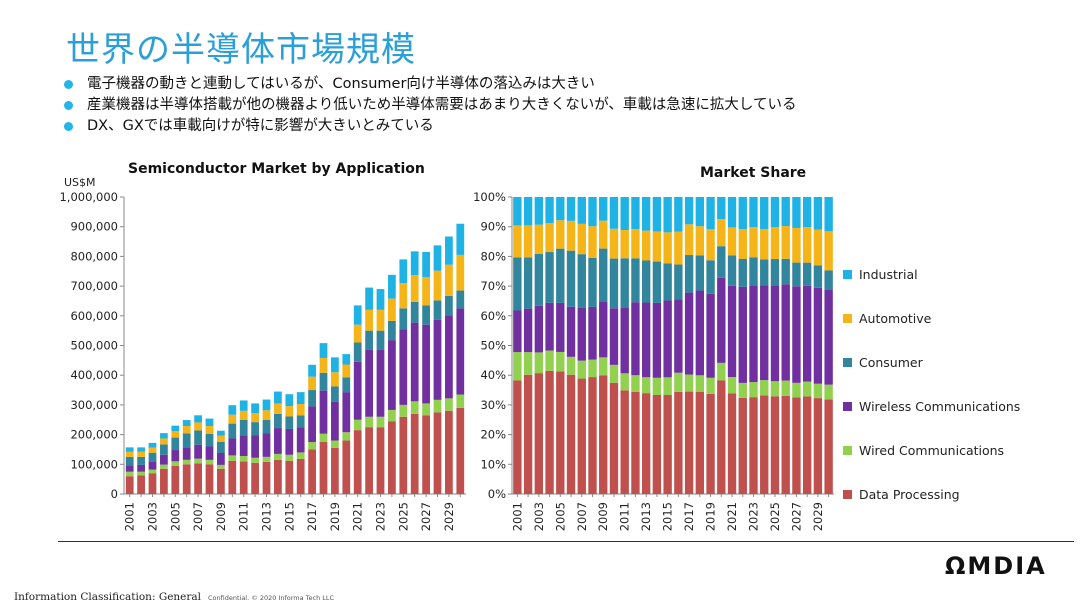  What do you see at coordinates (497, 494) in the screenshot?
I see `y-tick-label: 0%` at bounding box center [497, 494].